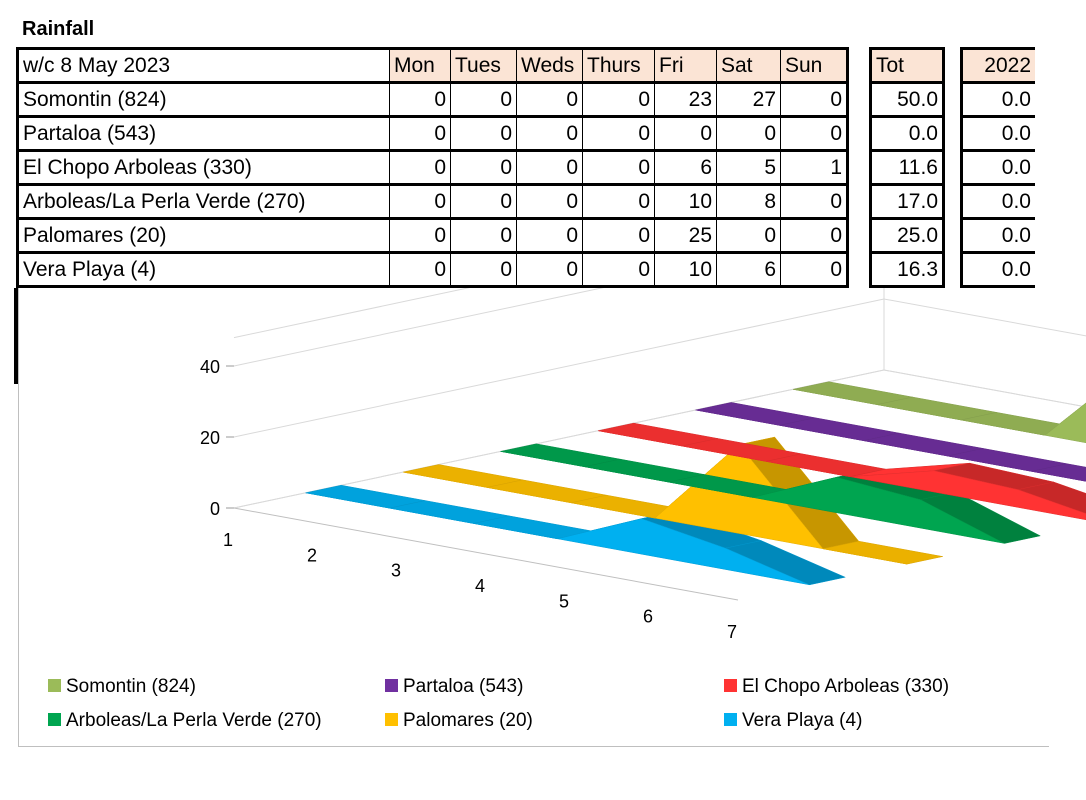  What do you see at coordinates (203, 167) in the screenshot?
I see `site-name: El Chopo Arboleas (330)` at bounding box center [203, 167].